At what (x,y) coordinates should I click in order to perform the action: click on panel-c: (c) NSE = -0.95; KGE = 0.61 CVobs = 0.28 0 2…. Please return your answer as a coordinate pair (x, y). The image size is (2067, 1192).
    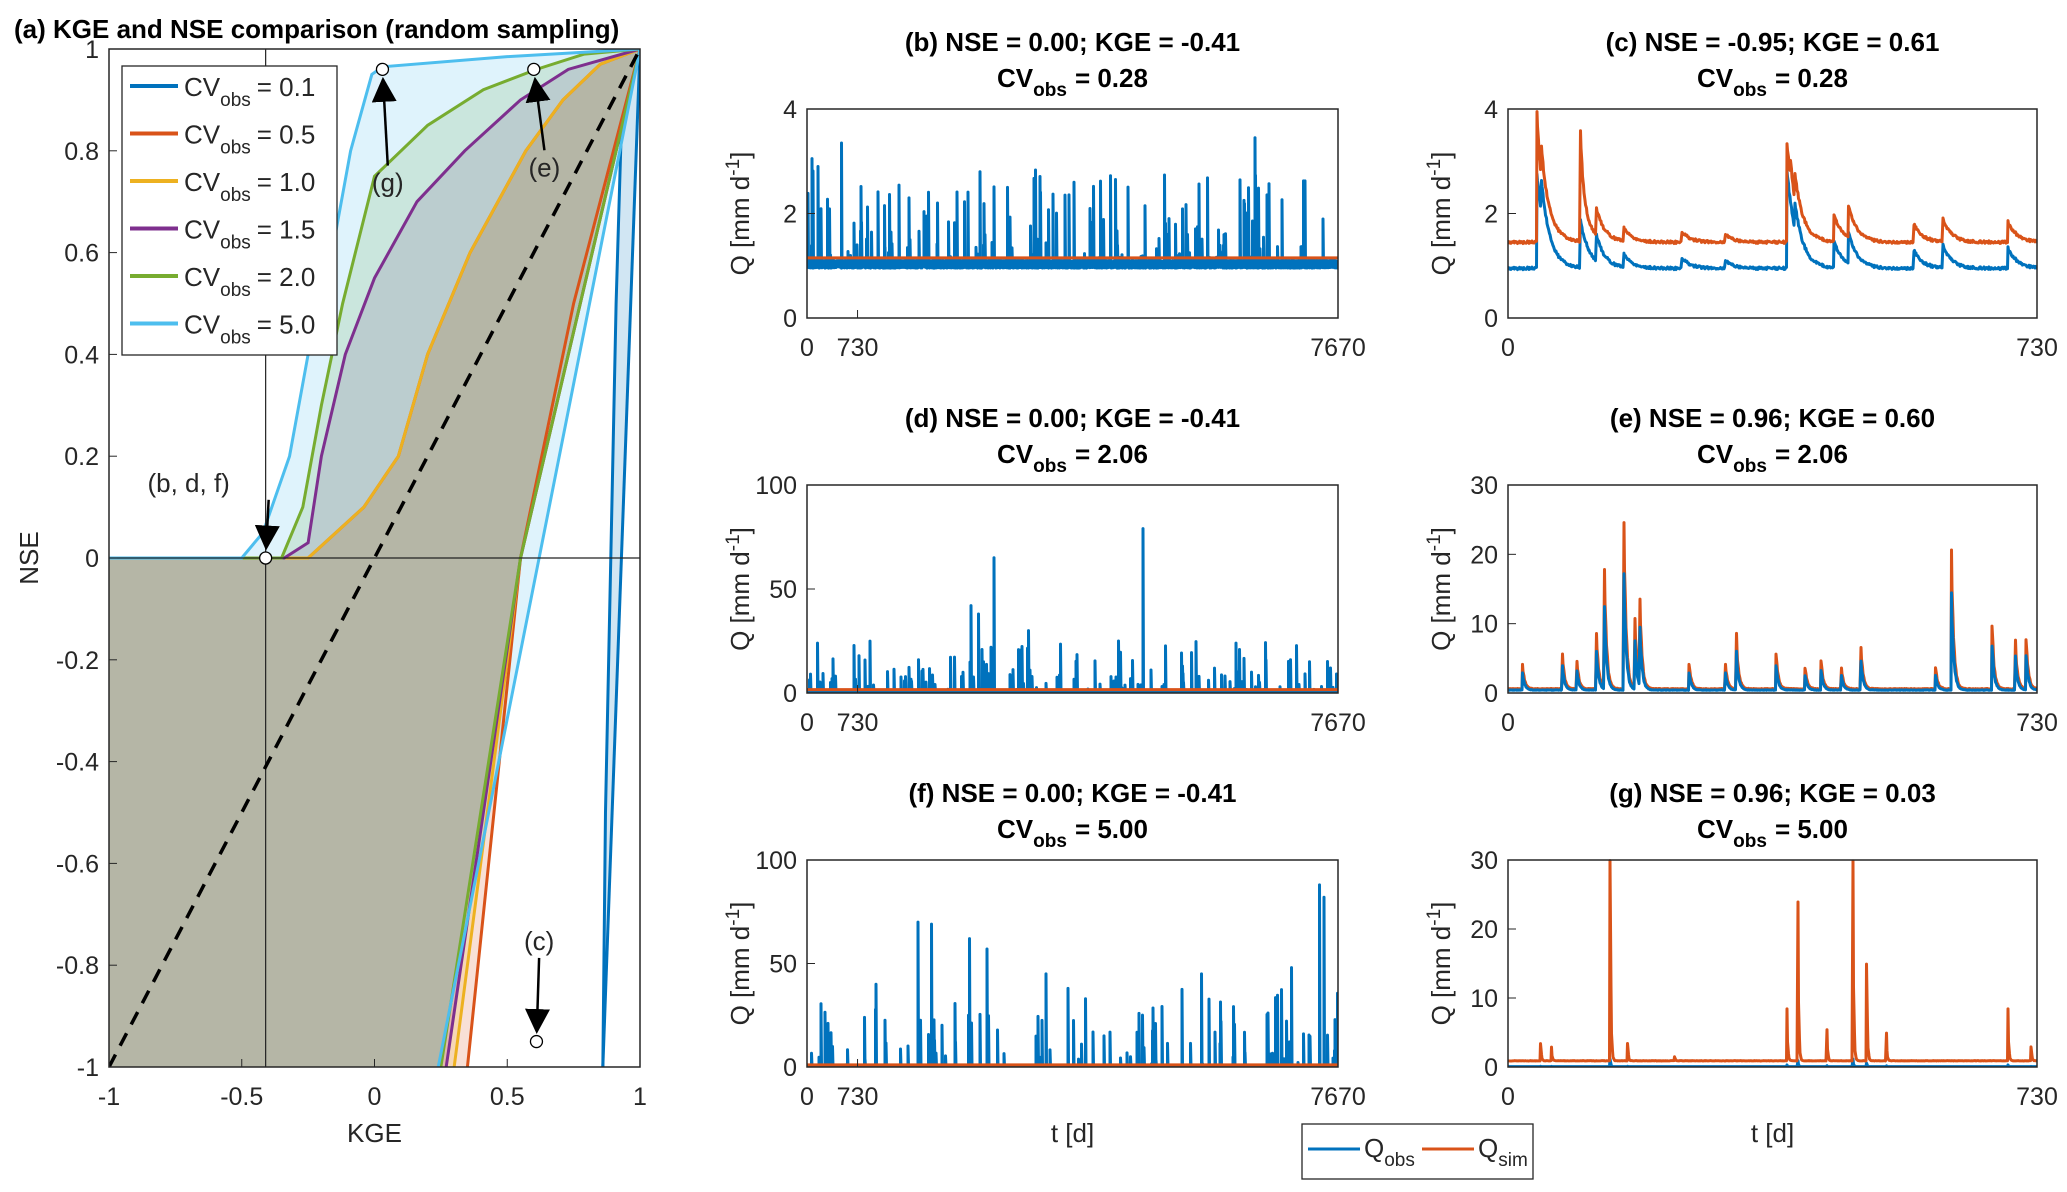
    Looking at the image, I should click on (1741, 194).